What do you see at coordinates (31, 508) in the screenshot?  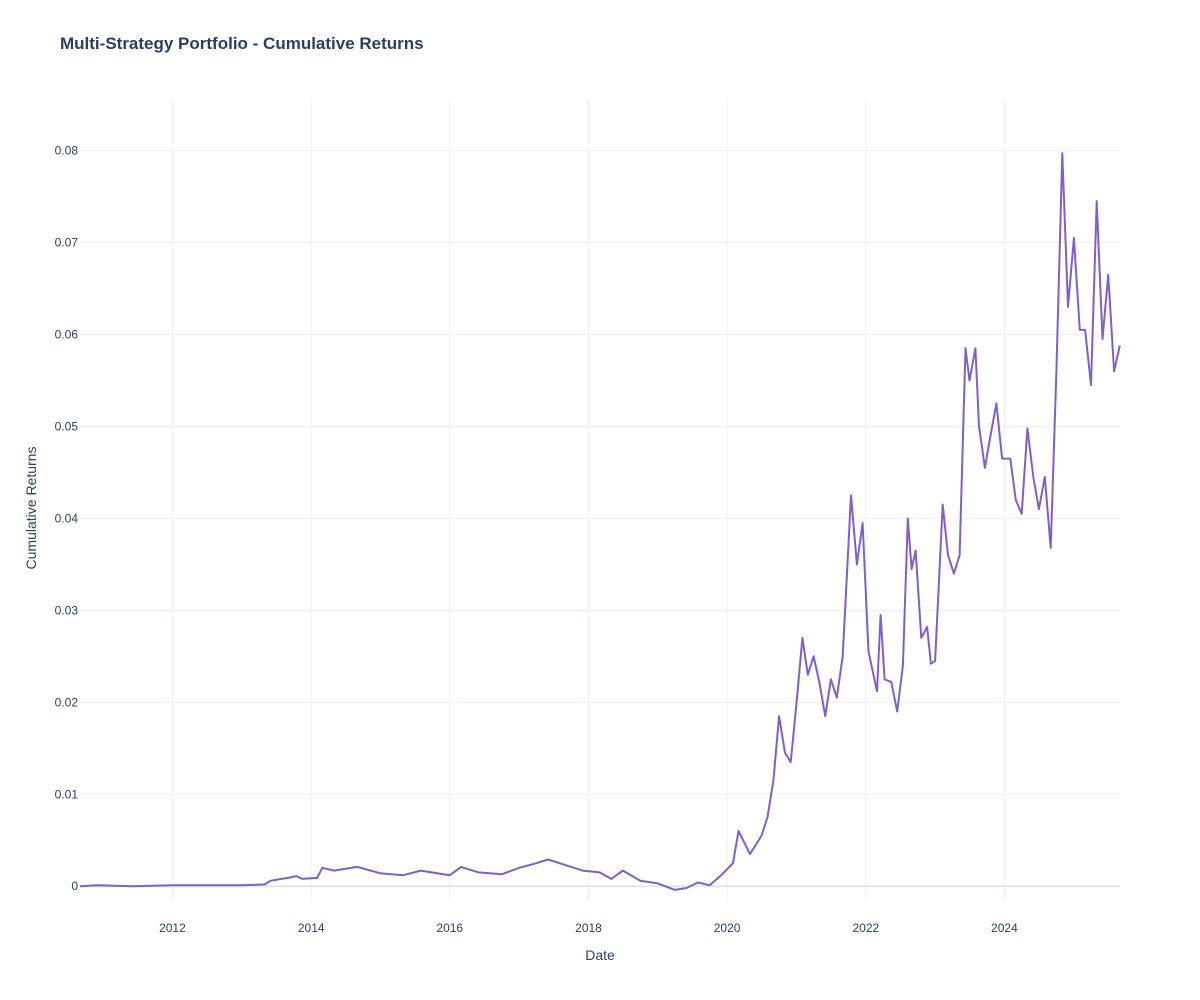 I see `y-axis-title: Cumulative Returns` at bounding box center [31, 508].